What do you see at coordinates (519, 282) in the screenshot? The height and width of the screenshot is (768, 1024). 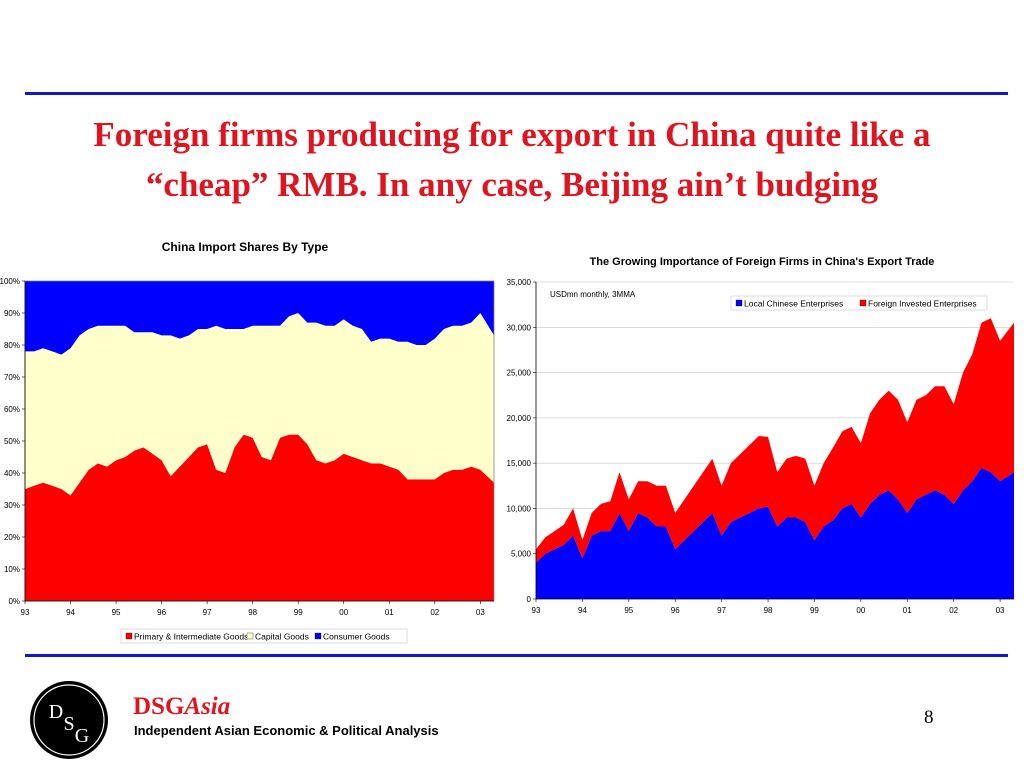 I see `y-tick-label: 35,000` at bounding box center [519, 282].